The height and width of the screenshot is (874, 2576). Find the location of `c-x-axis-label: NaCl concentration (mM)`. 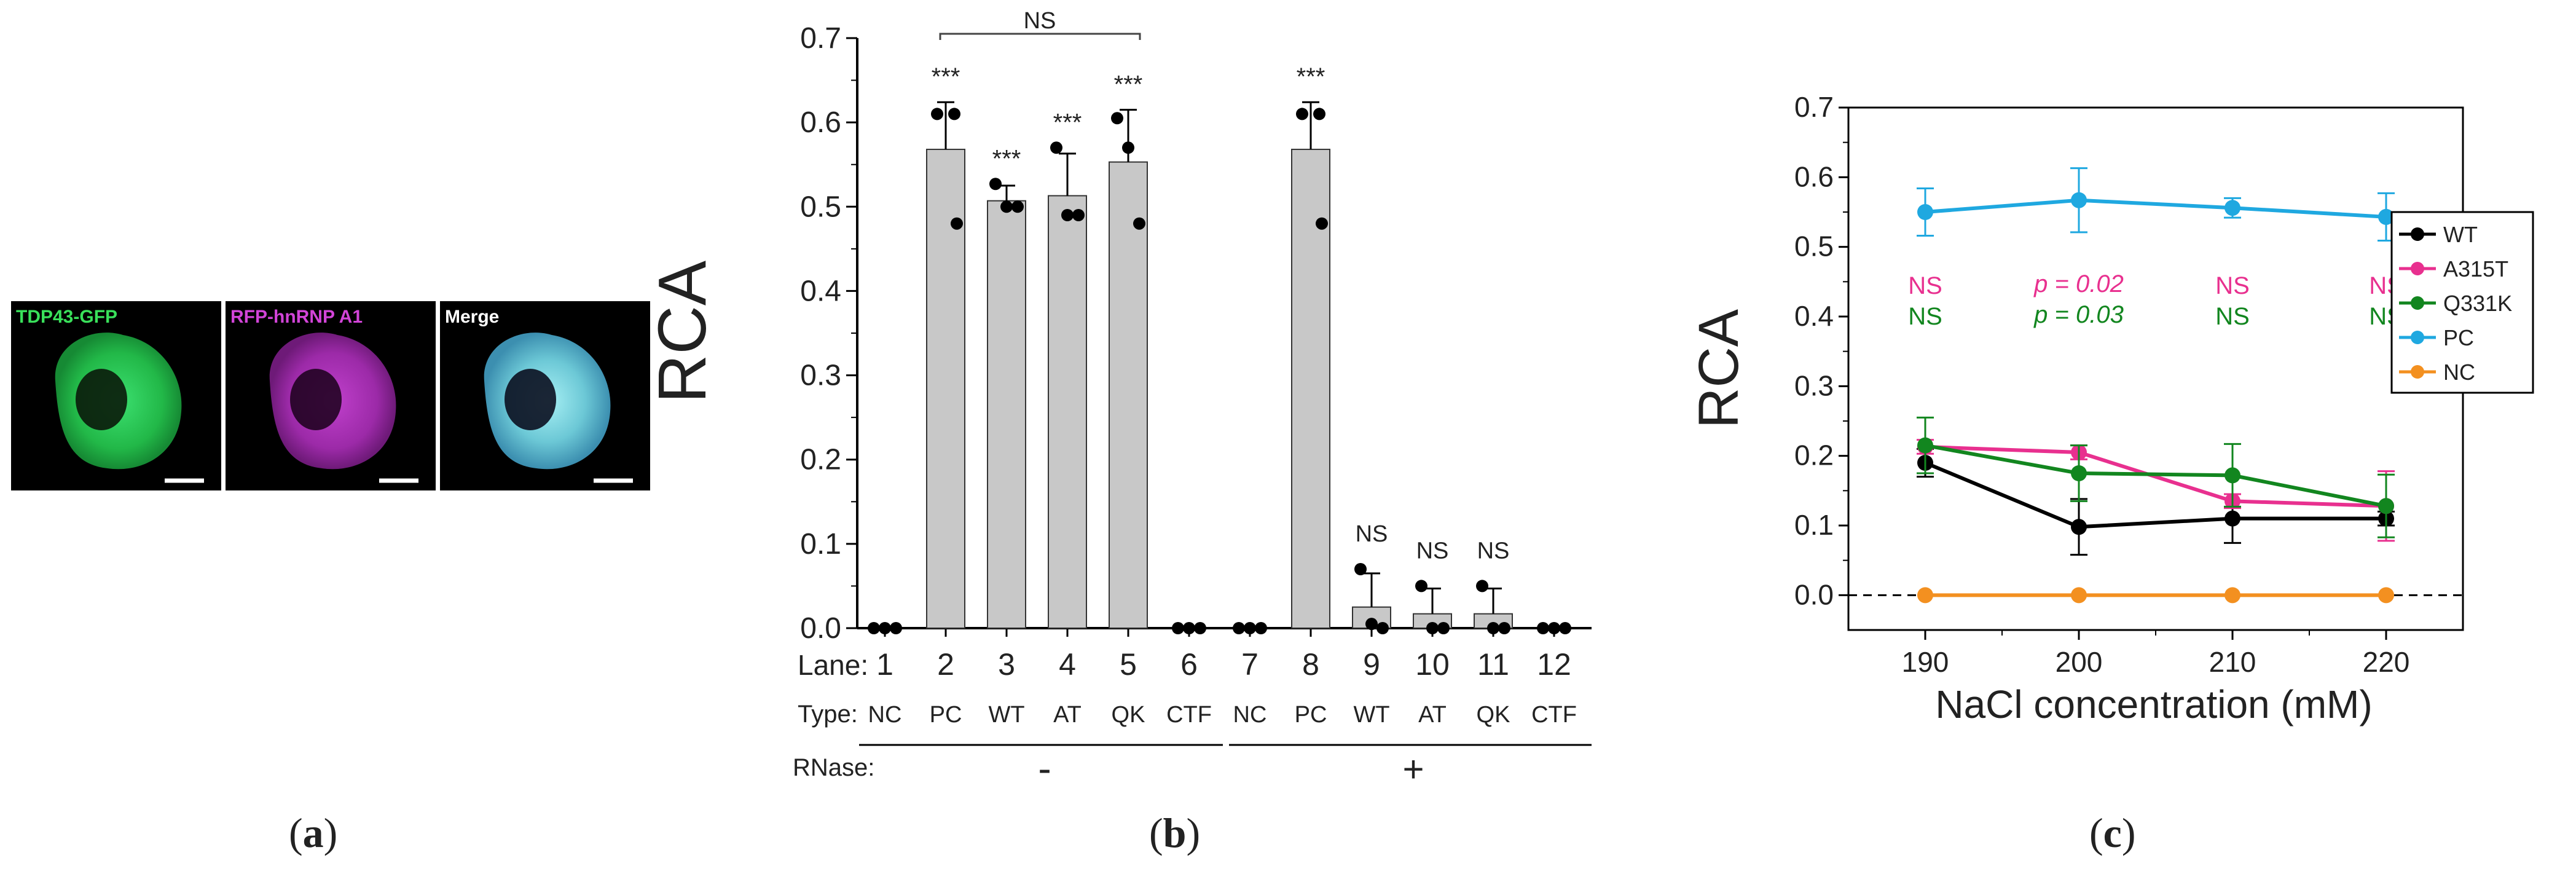

c-x-axis-label: NaCl concentration (mM) is located at coordinates (2153, 704).